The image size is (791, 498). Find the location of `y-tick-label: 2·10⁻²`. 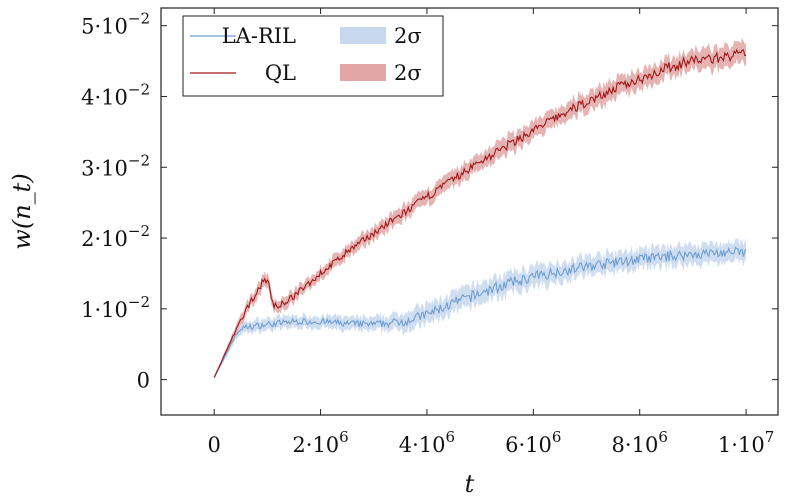

y-tick-label: 2·10⁻² is located at coordinates (115, 236).